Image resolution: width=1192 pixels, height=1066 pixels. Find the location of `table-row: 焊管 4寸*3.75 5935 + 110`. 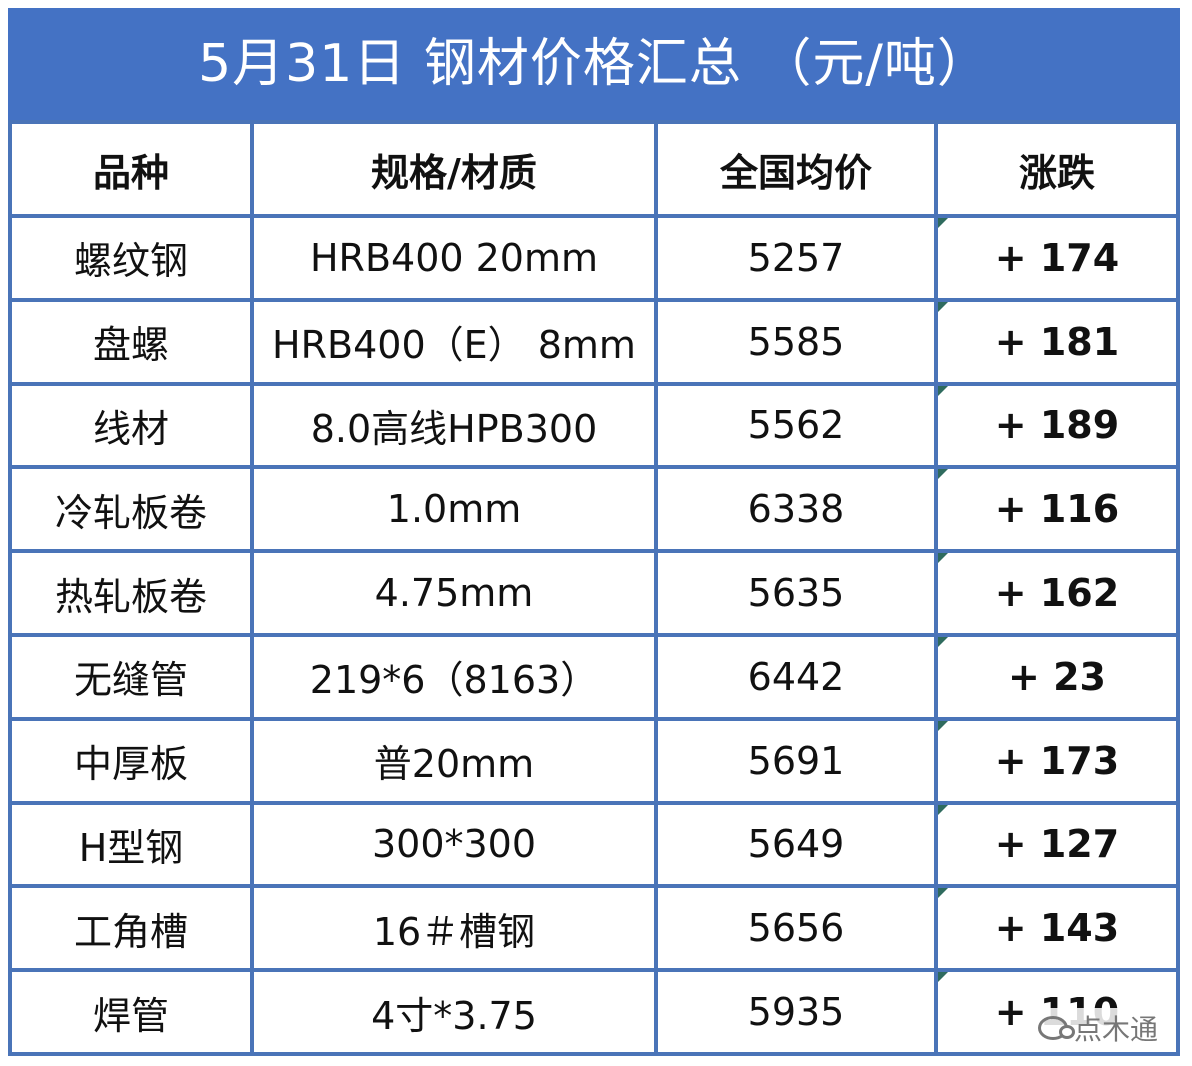

table-row: 焊管 4寸*3.75 5935 + 110 is located at coordinates (594, 1012).